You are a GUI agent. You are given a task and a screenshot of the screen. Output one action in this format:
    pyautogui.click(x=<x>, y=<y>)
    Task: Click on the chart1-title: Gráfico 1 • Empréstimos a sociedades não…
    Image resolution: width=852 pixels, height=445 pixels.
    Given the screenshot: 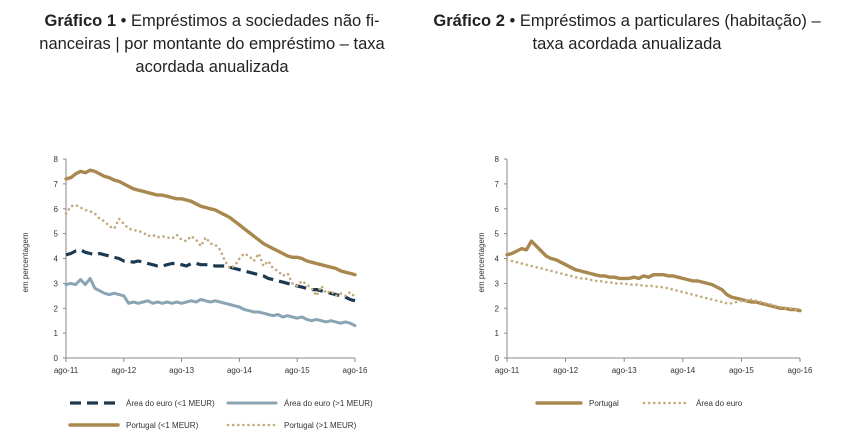 What is the action you would take?
    pyautogui.click(x=212, y=44)
    